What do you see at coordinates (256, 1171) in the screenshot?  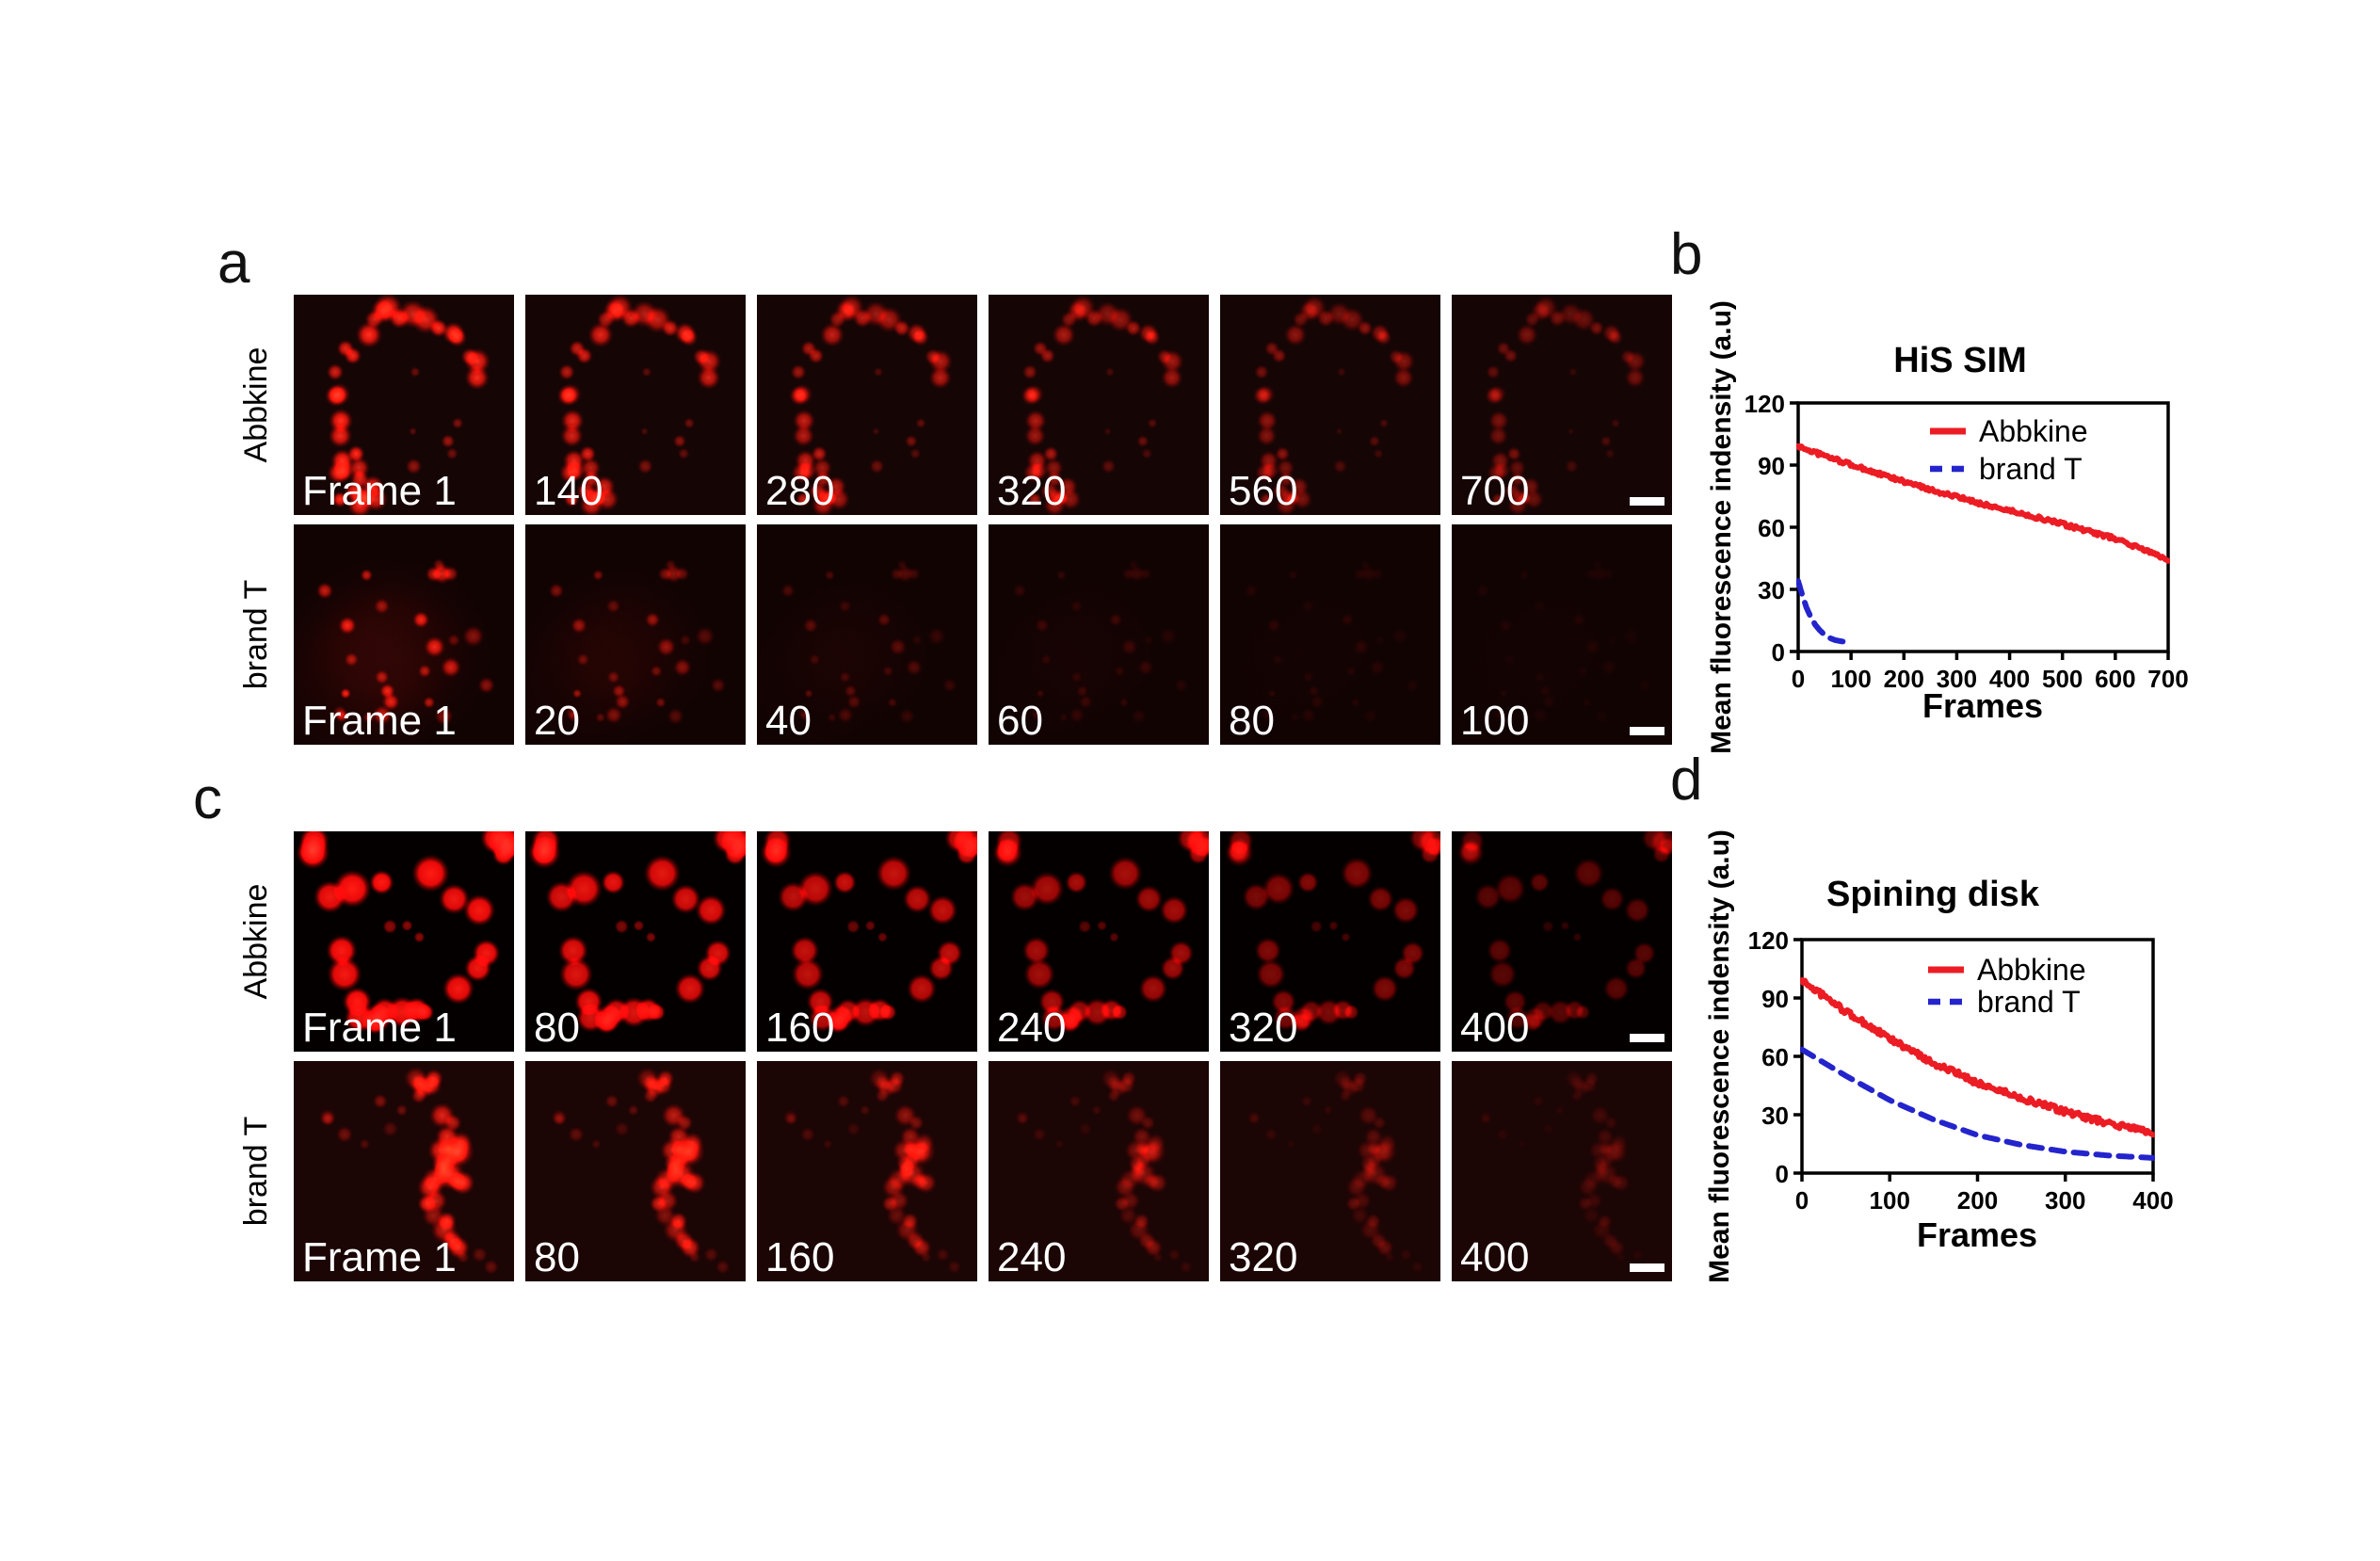 I see `row-label-c2: brand T` at bounding box center [256, 1171].